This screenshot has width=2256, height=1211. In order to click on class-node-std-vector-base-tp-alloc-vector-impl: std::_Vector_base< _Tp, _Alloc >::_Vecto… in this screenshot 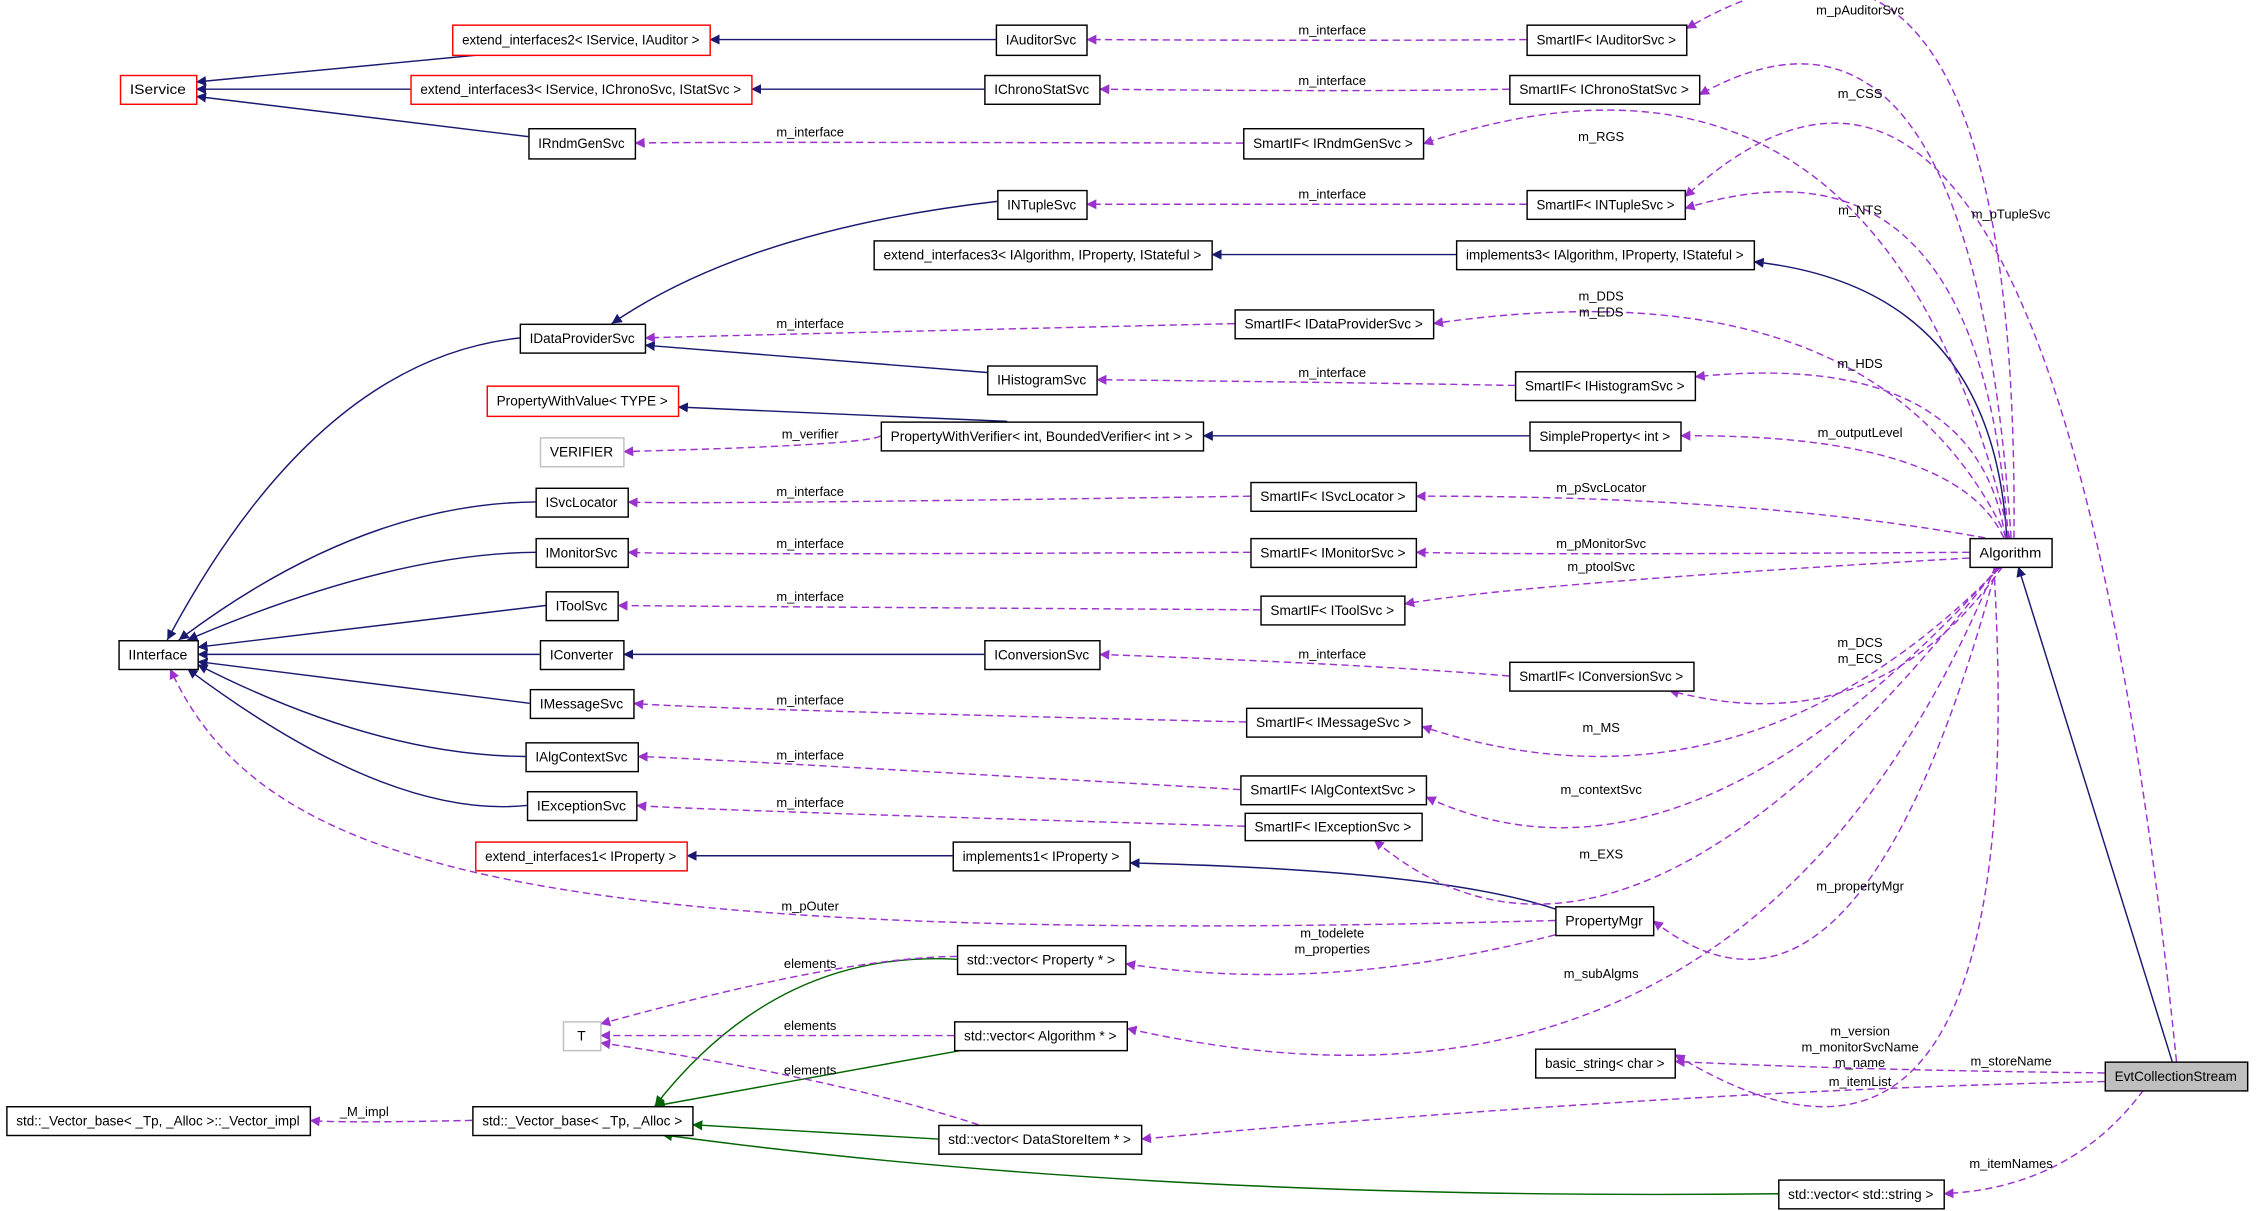, I will do `click(159, 1121)`.